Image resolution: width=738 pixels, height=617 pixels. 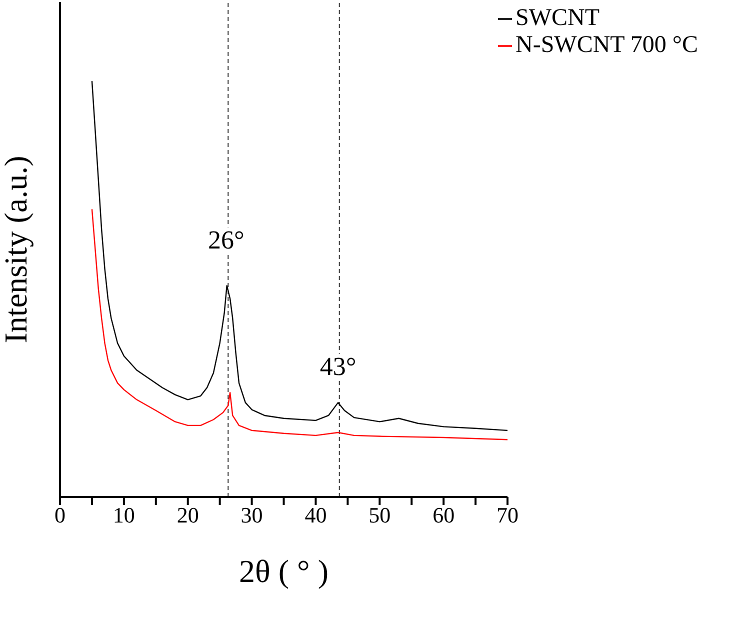 What do you see at coordinates (315, 515) in the screenshot?
I see `x-tick-label: 40` at bounding box center [315, 515].